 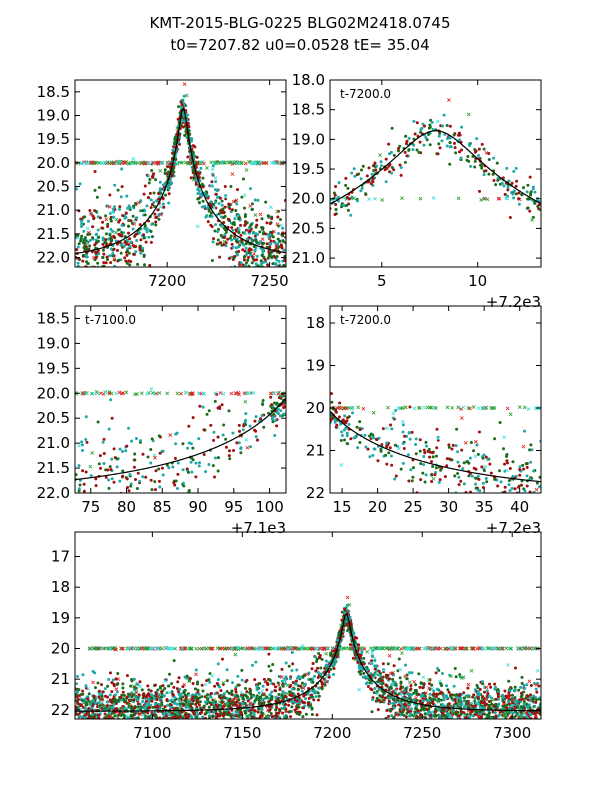 What do you see at coordinates (53, 368) in the screenshot?
I see `y-tick-label: 19.5` at bounding box center [53, 368].